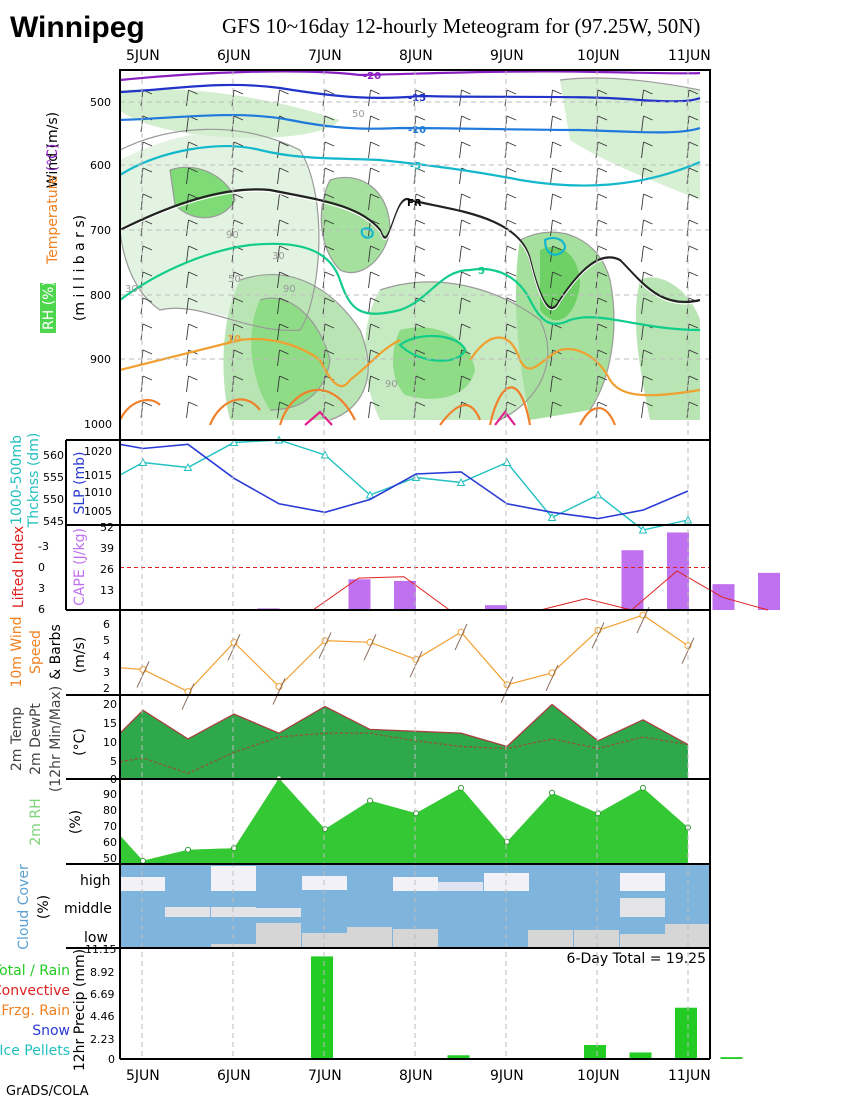 This screenshot has width=850, height=1100. What do you see at coordinates (414, 203) in the screenshot?
I see `contour-label: FR` at bounding box center [414, 203].